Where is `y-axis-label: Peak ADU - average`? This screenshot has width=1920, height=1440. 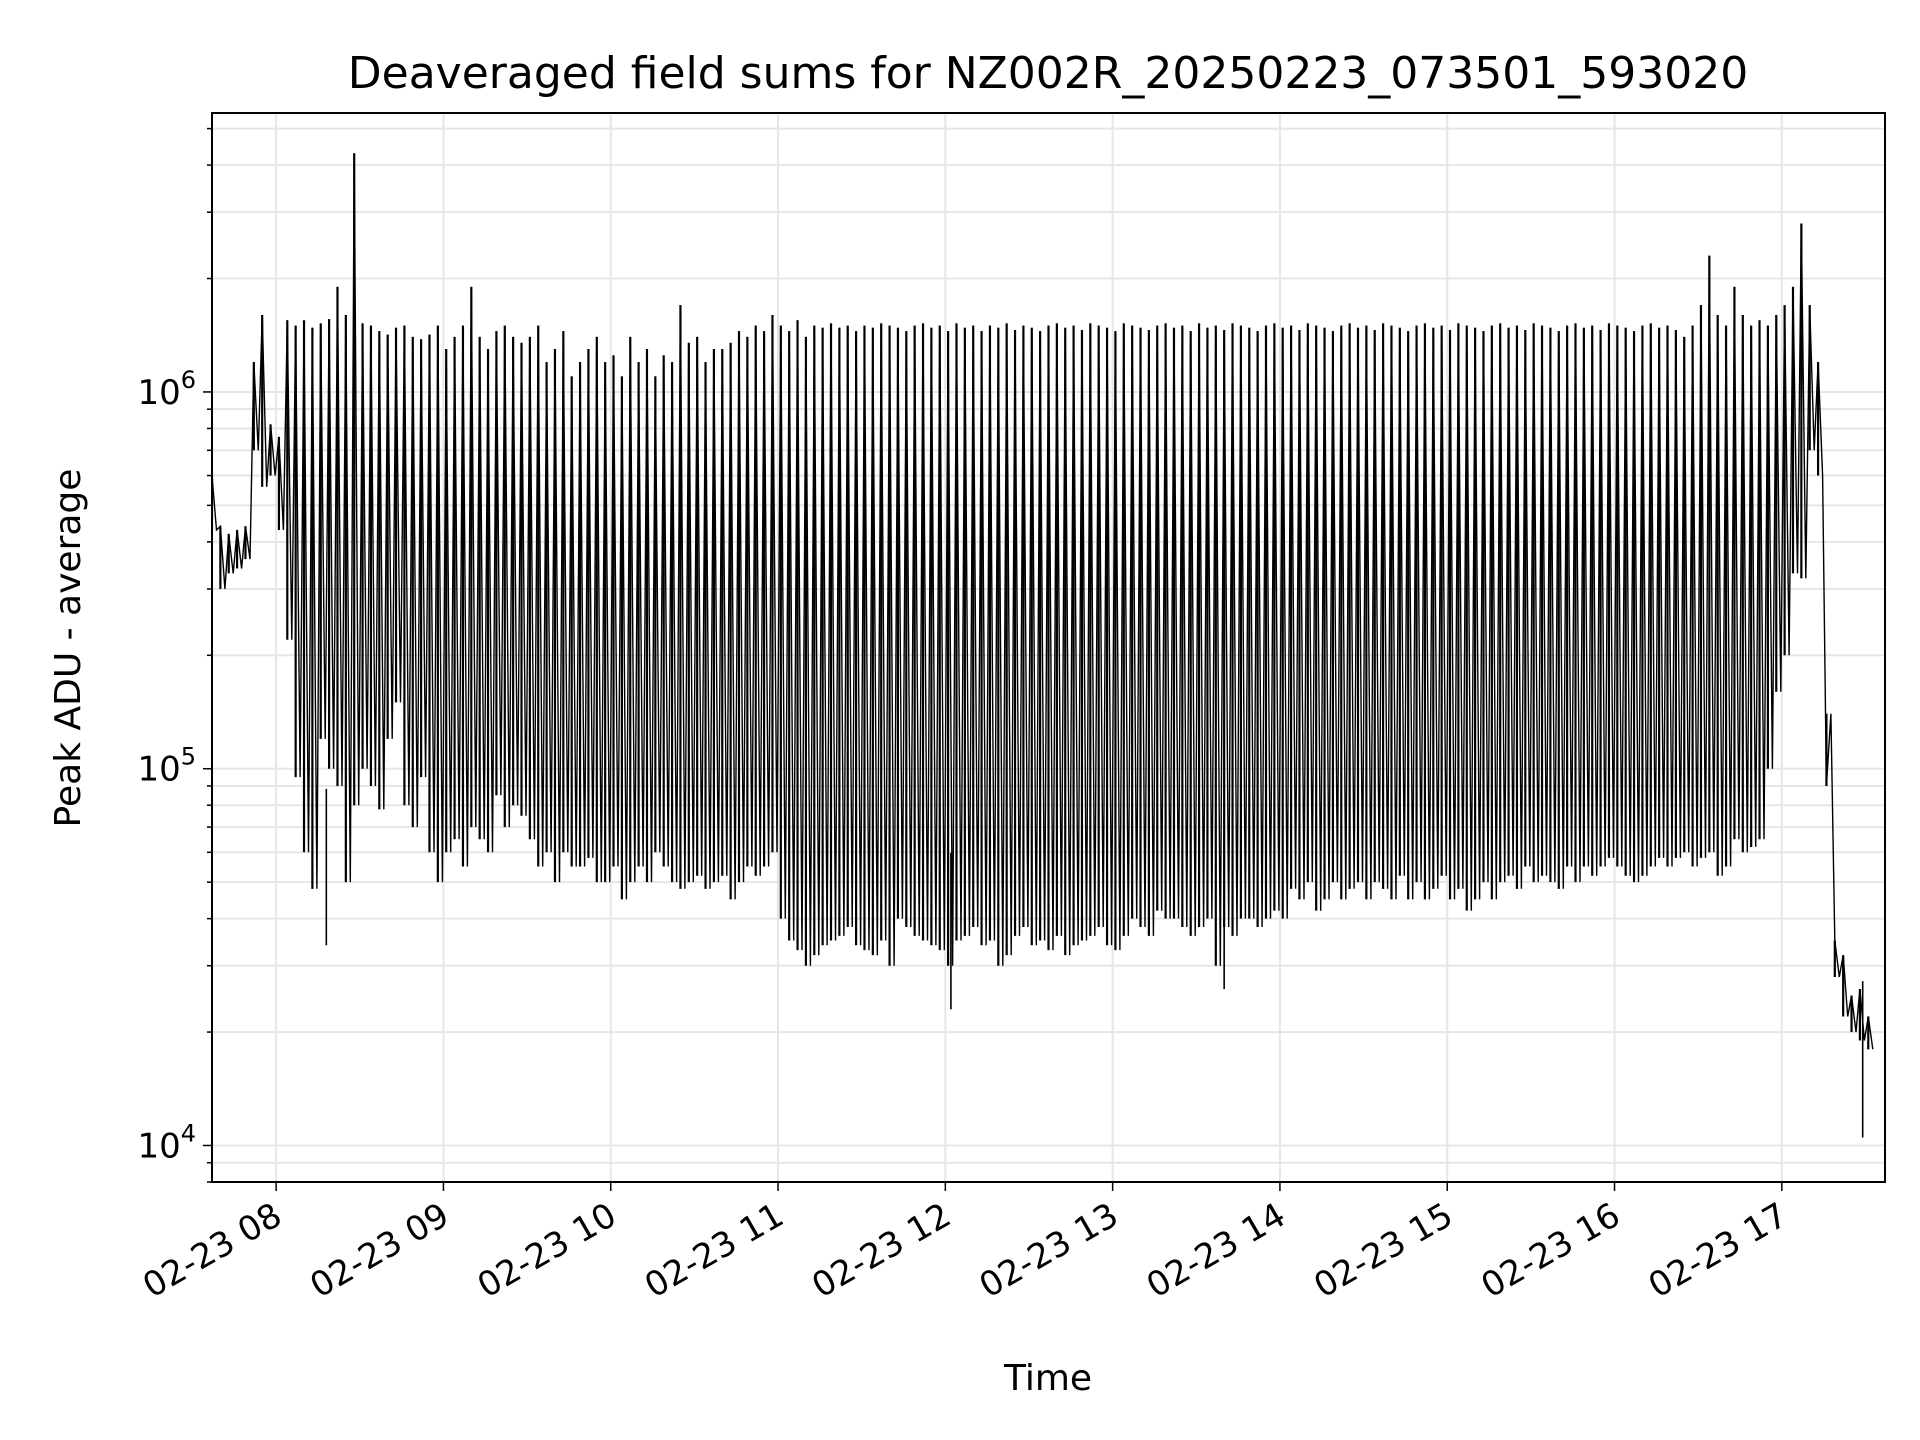
y-axis-label: Peak ADU - average is located at coordinates (68, 648).